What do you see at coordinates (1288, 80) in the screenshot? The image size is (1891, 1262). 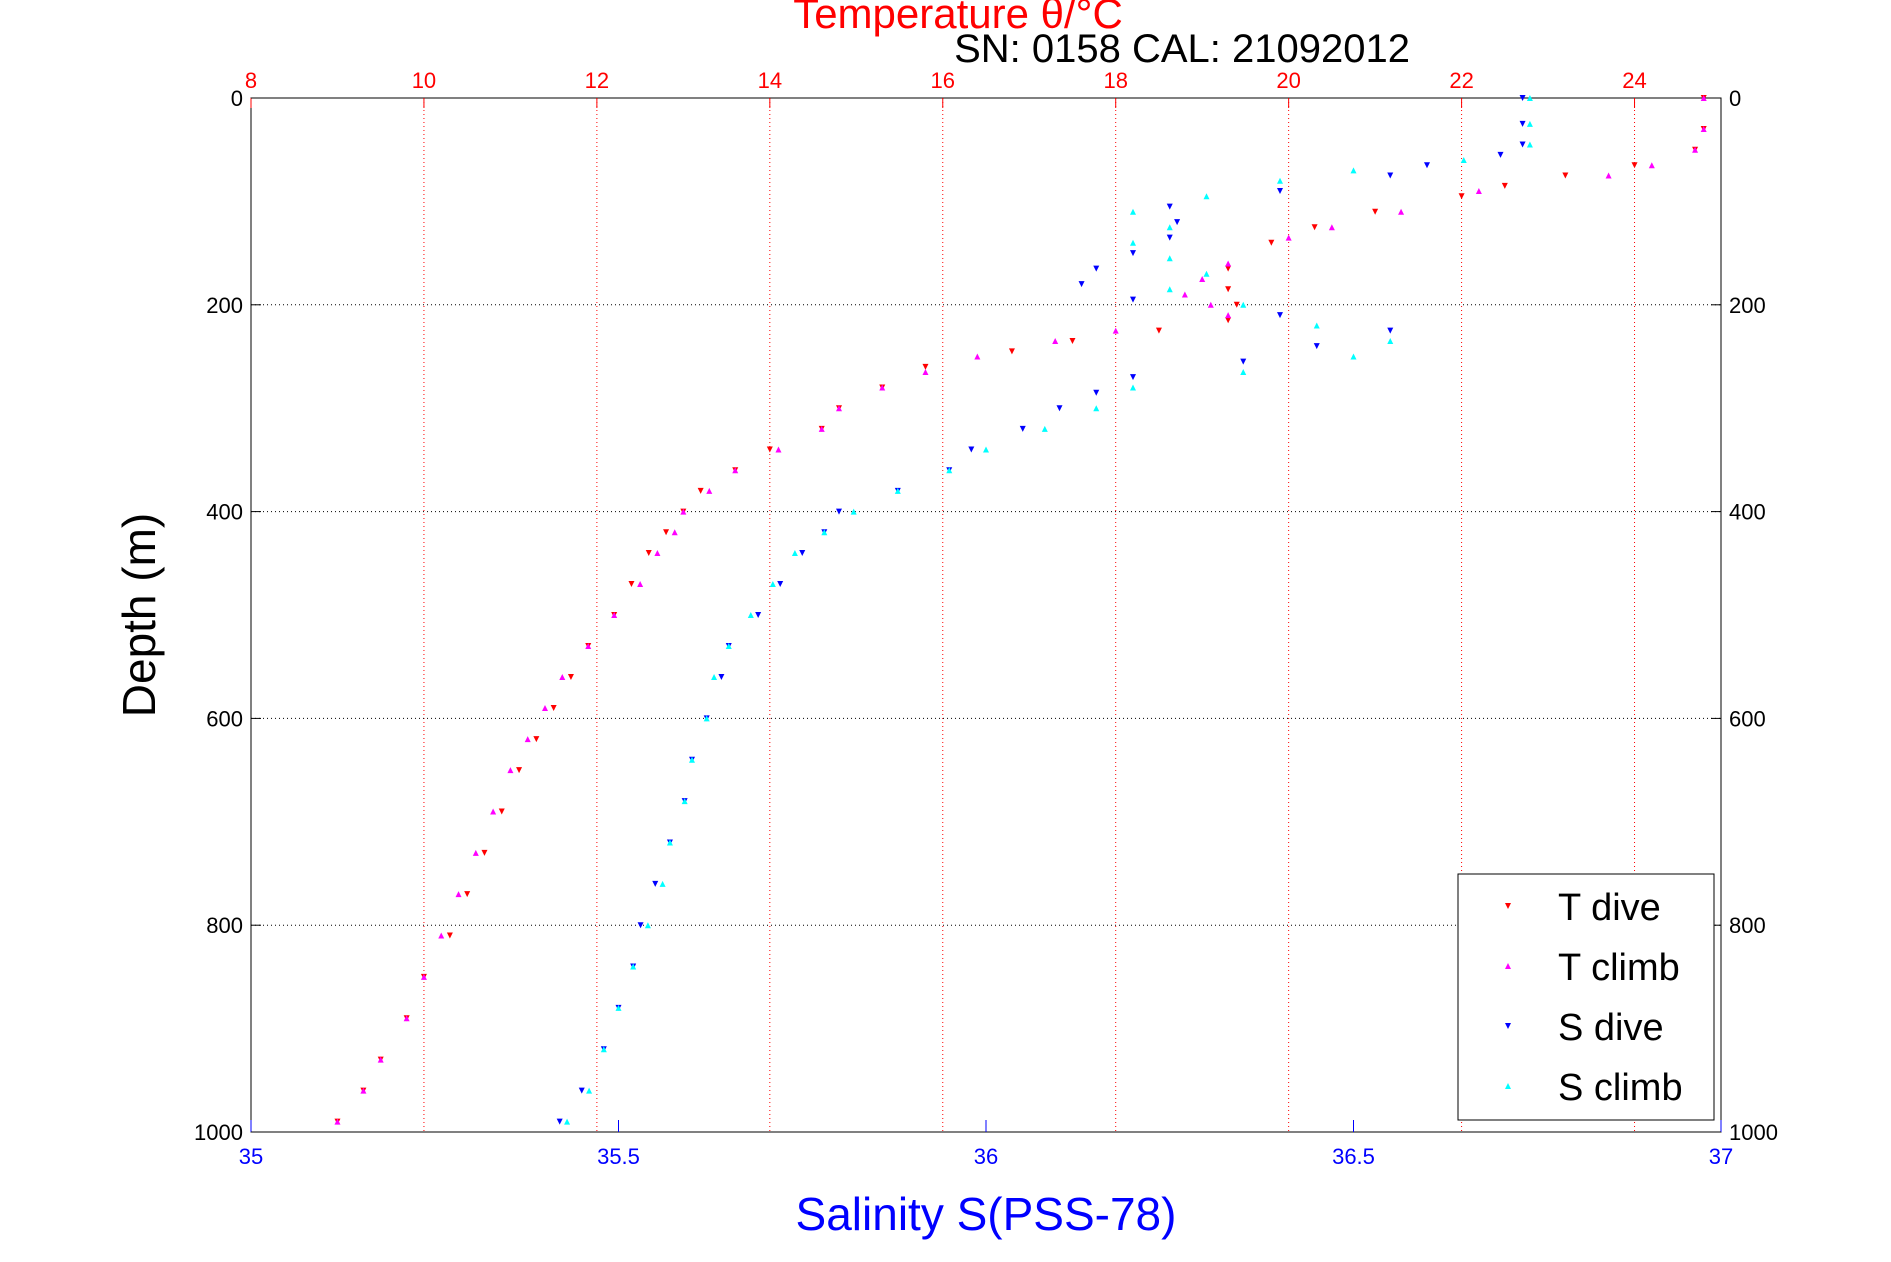 I see `top-tick-label: 20` at bounding box center [1288, 80].